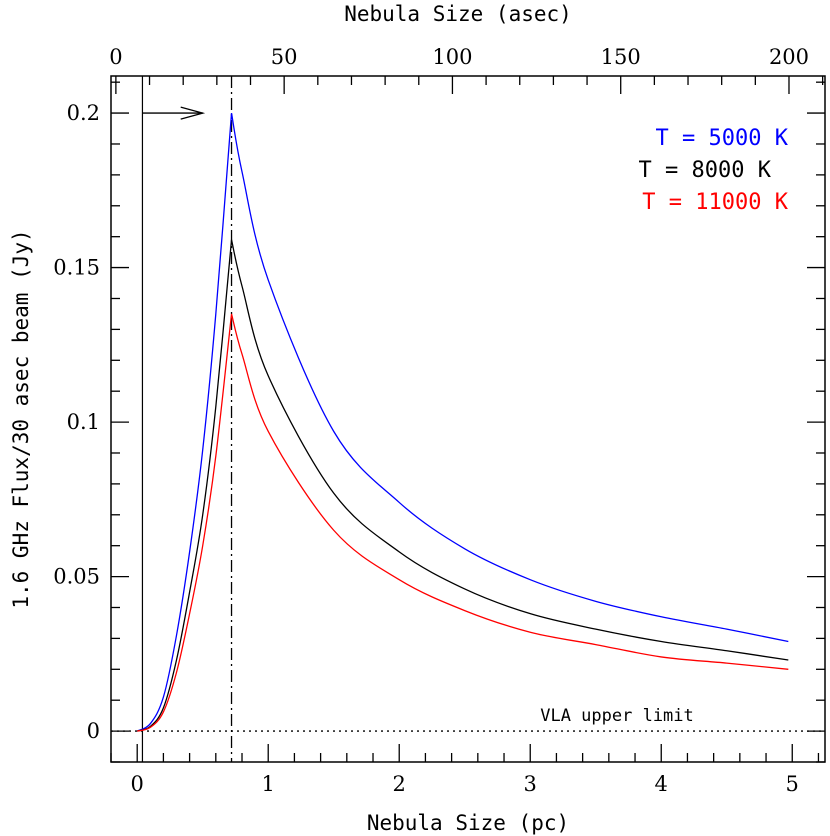 The width and height of the screenshot is (830, 836). Describe the element at coordinates (715, 202) in the screenshot. I see `legend-entry-11000k: T = 11000 K` at that location.